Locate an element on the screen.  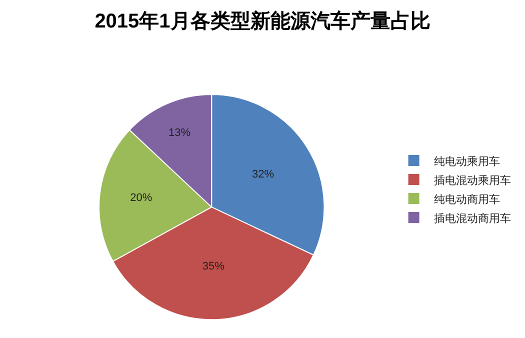
data-label: 20% is located at coordinates (141, 198).